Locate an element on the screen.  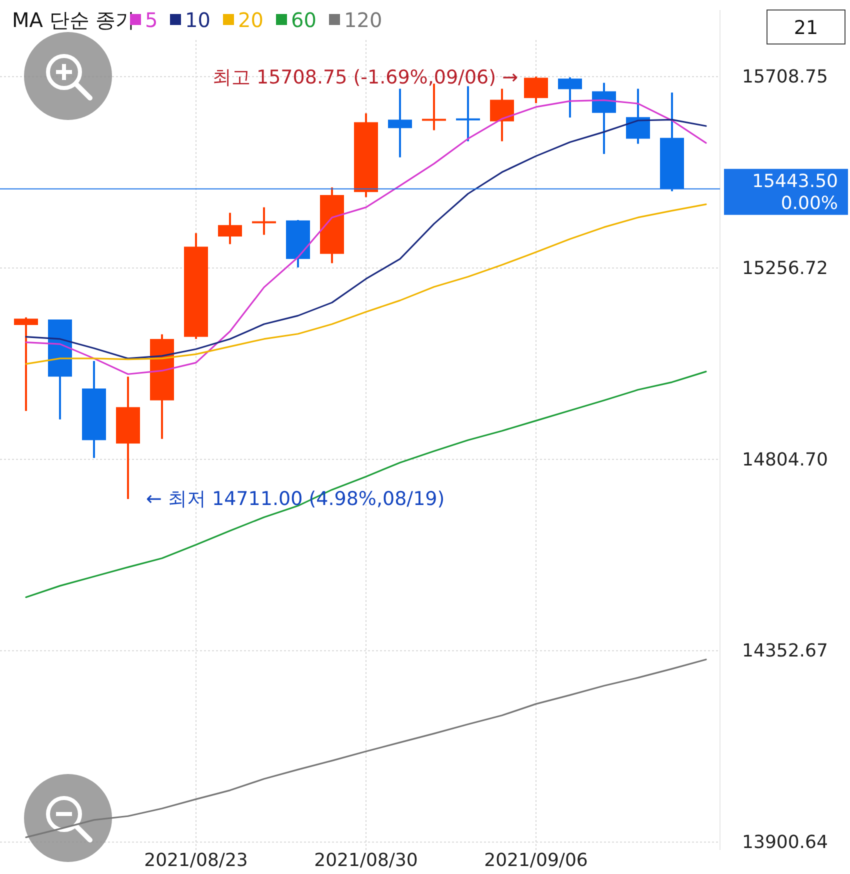
annotation: ← 최저 14711.00 (4.98%,08/19) is located at coordinates (295, 499).